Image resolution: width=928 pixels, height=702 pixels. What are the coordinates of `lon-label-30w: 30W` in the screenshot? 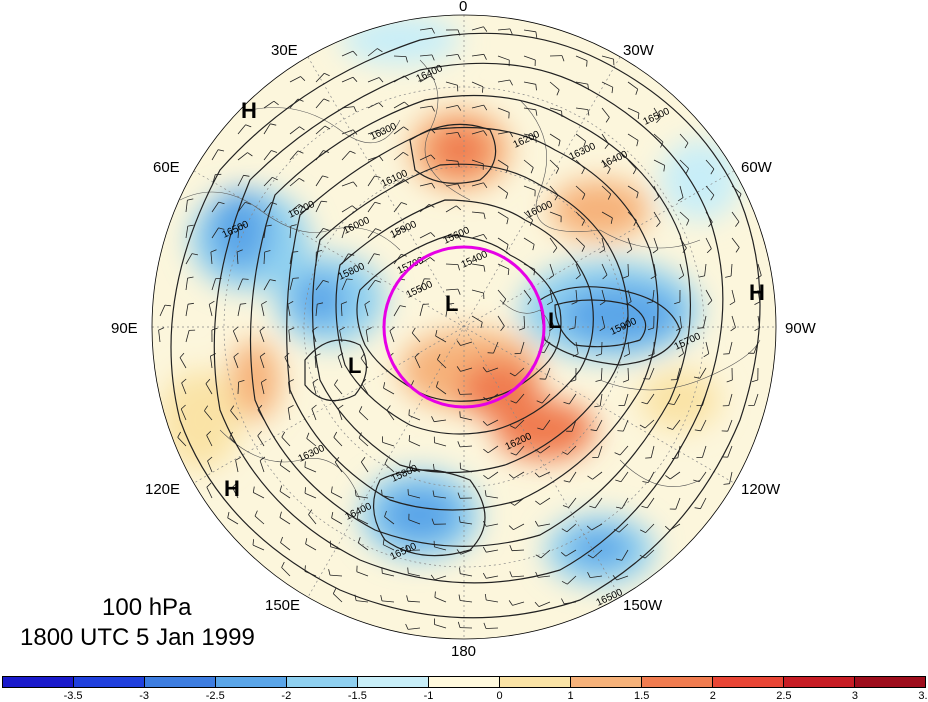 It's located at (638, 50).